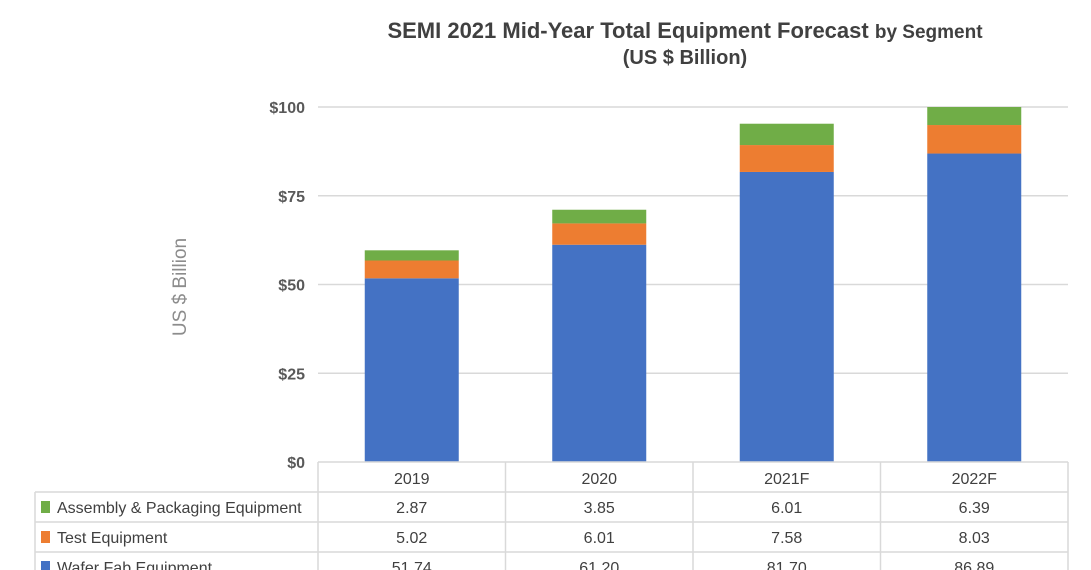  Describe the element at coordinates (974, 565) in the screenshot. I see `data-table-value: 86.89` at that location.